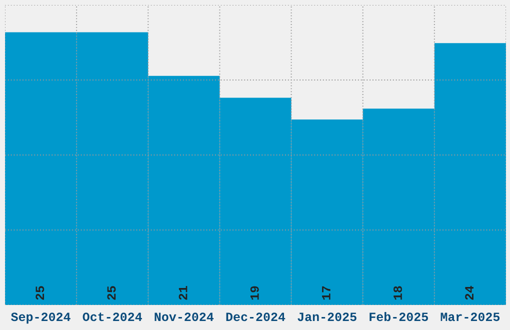 The image size is (510, 330). Describe the element at coordinates (112, 317) in the screenshot. I see `x-tick-label: Oct-2024` at that location.